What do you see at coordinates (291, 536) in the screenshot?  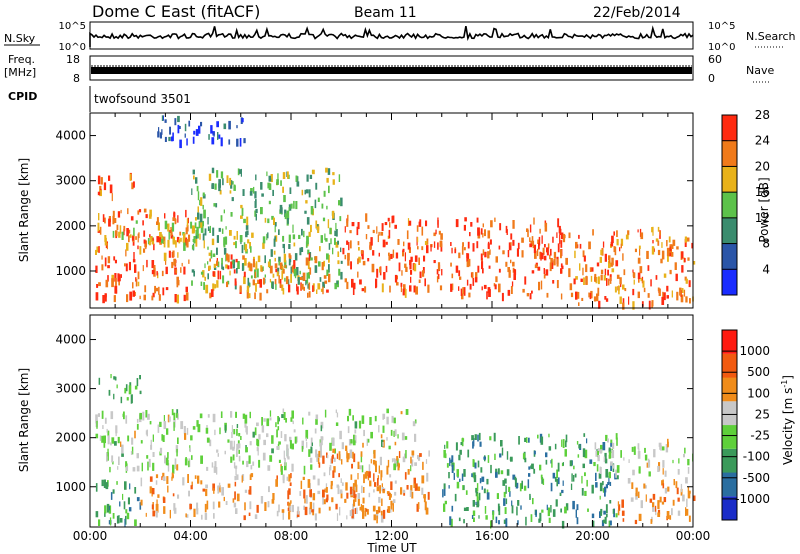 I see `time-tick-label: 08:00` at bounding box center [291, 536].